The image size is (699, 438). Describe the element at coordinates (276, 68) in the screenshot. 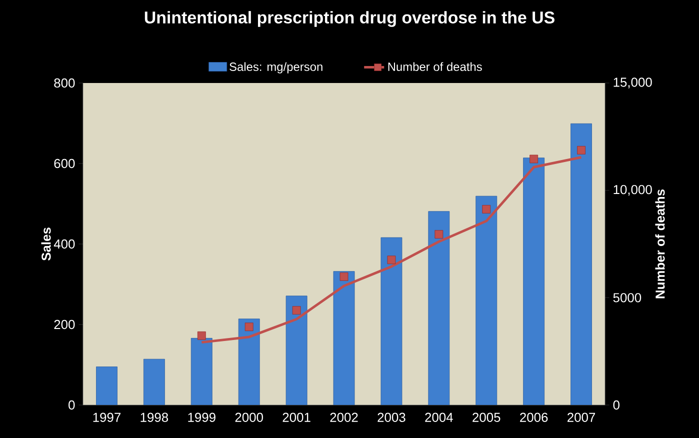

I see `legend-label: Sales: mg/person` at that location.